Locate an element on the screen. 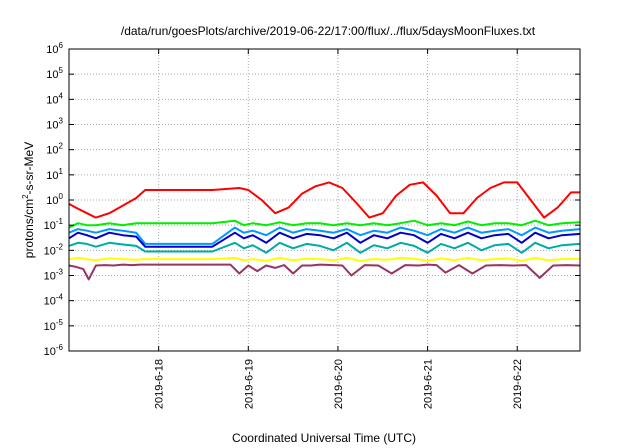 This screenshot has width=640, height=448. y-tick-label: 10³ is located at coordinates (54, 124).